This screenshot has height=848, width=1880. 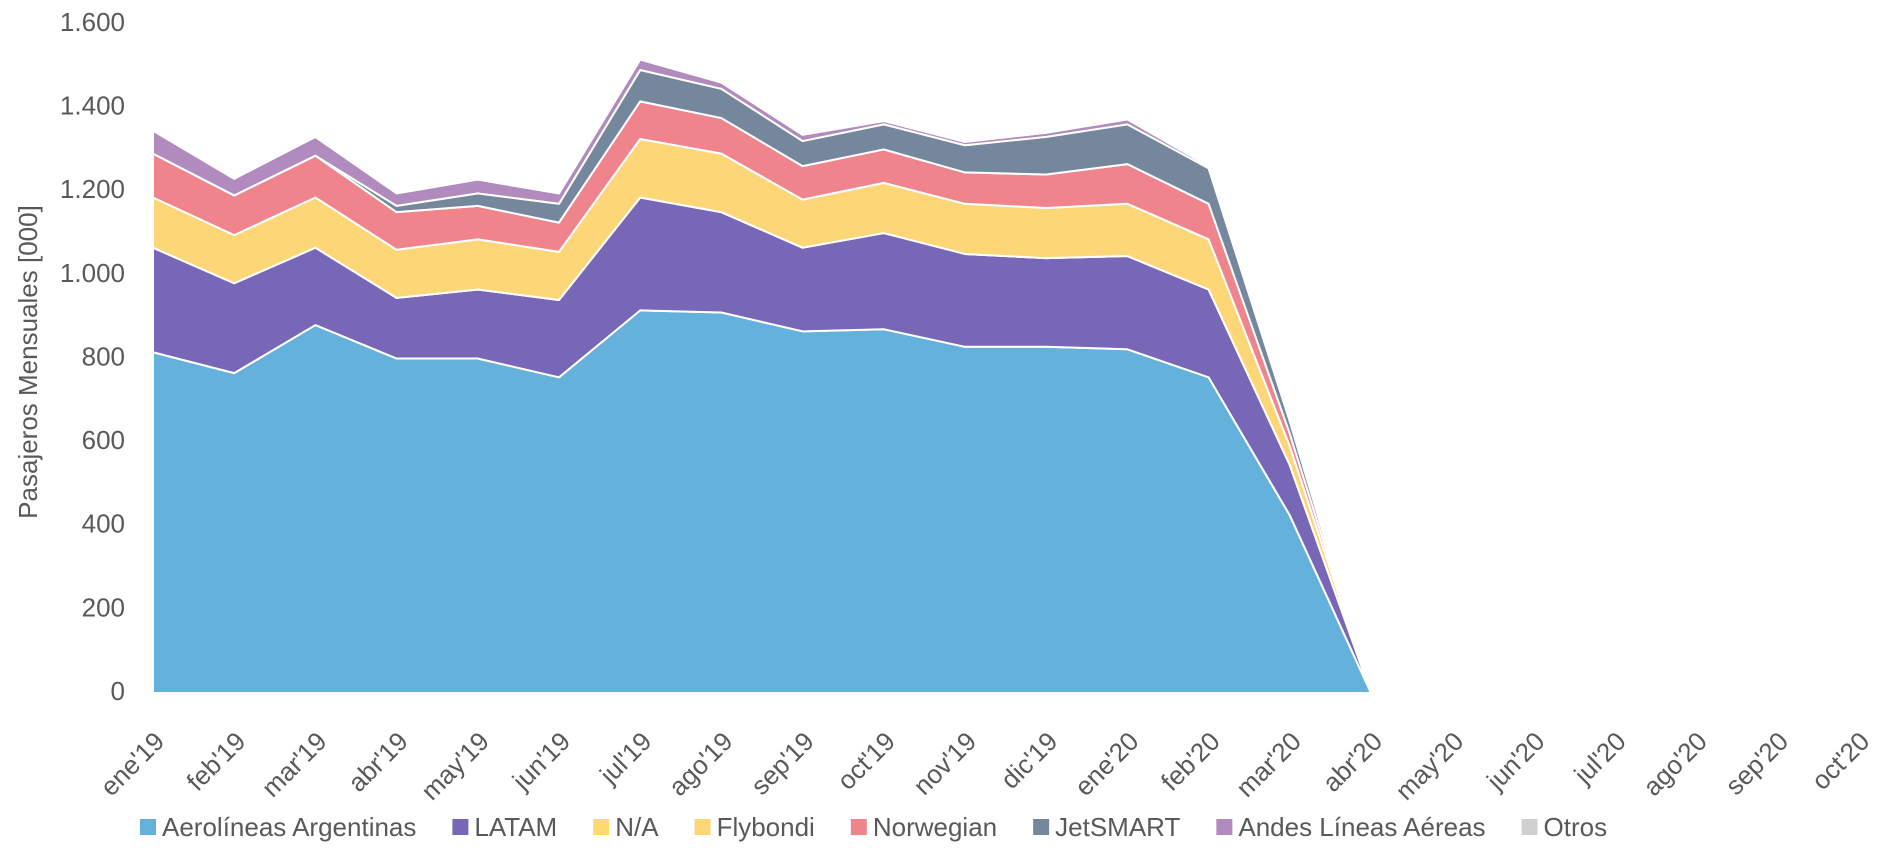 I want to click on y-axis-label: Pasajeros Mensuales [000], so click(x=28, y=362).